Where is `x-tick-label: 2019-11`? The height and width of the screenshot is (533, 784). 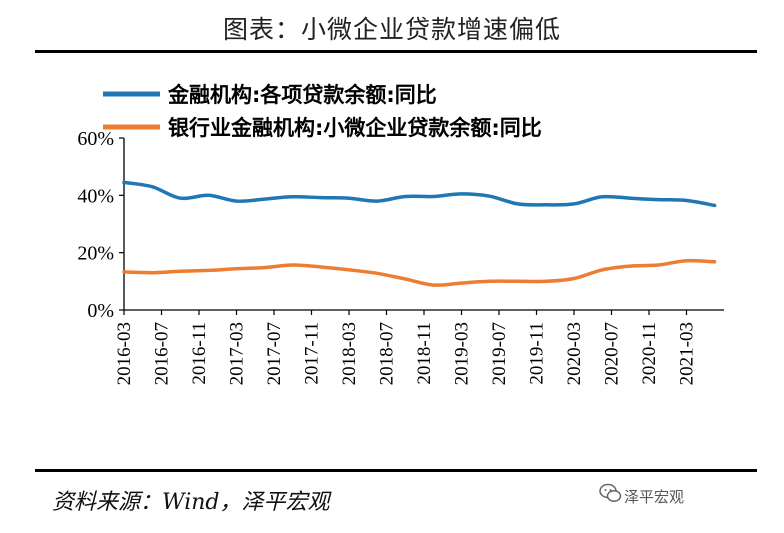
x-tick-label: 2019-11 is located at coordinates (537, 353).